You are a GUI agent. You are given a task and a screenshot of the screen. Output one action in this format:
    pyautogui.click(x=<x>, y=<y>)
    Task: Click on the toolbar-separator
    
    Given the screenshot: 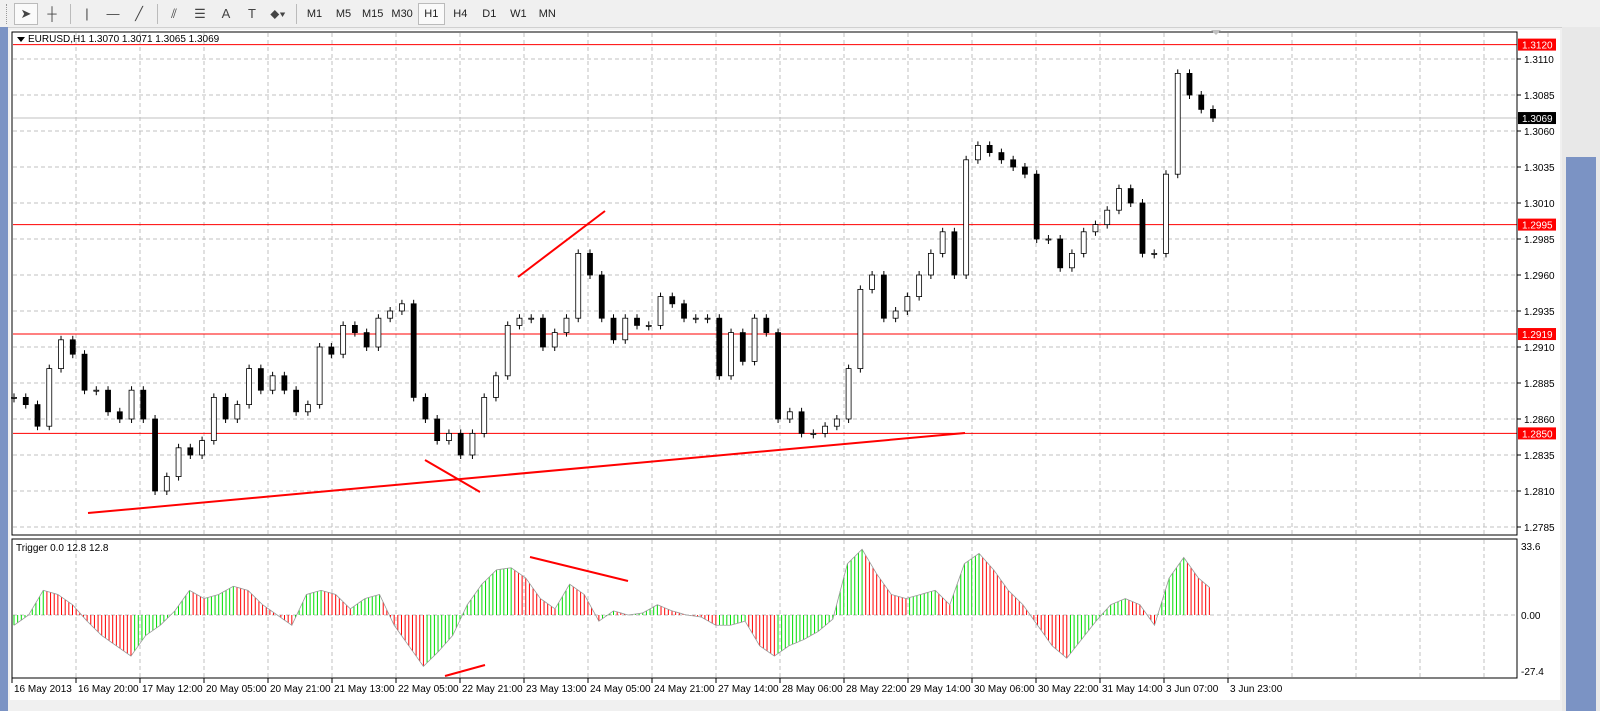 What is the action you would take?
    pyautogui.click(x=70, y=13)
    